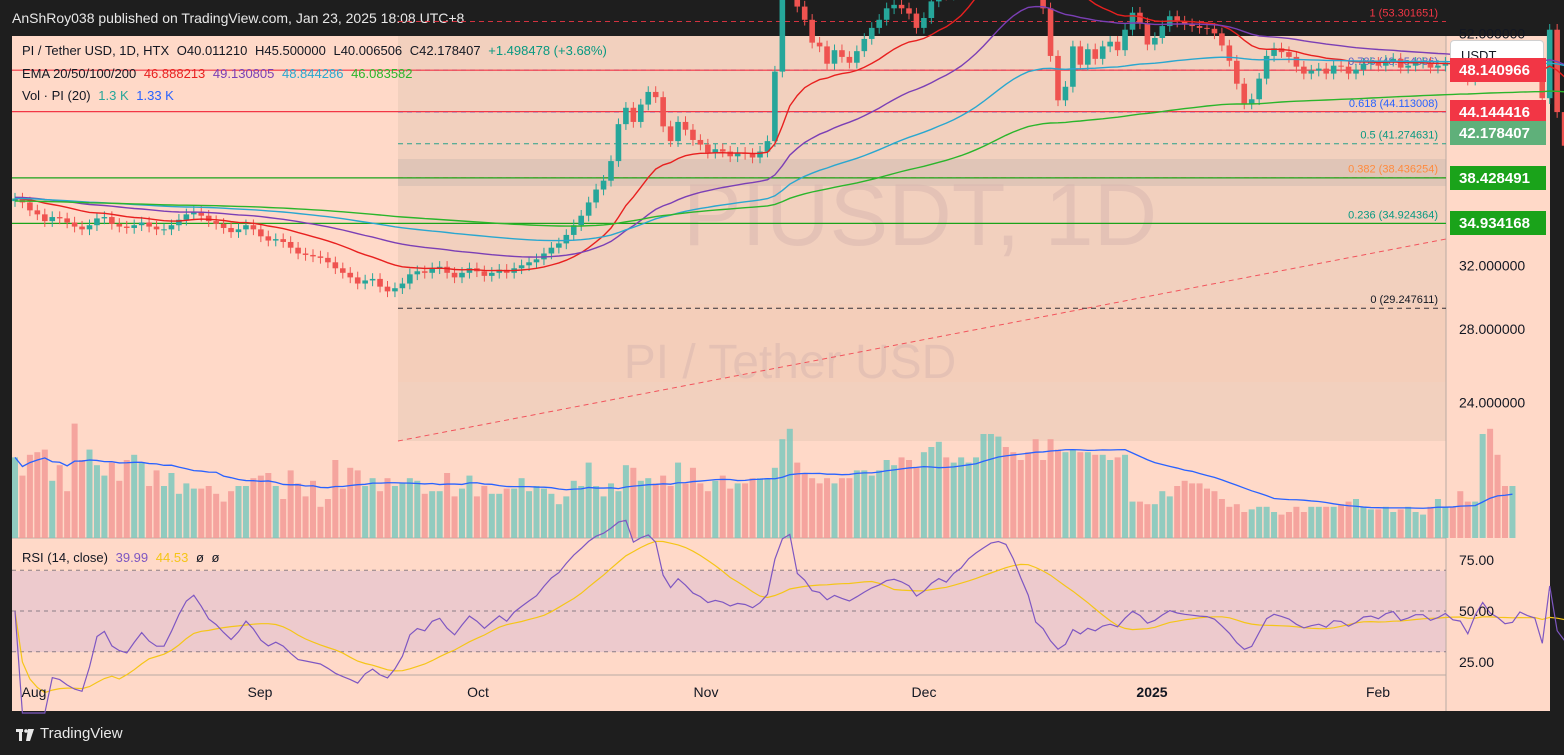 Image resolution: width=1564 pixels, height=755 pixels. Describe the element at coordinates (56, 95) in the screenshot. I see `legend-vol-label: Vol · PI (20)` at that location.